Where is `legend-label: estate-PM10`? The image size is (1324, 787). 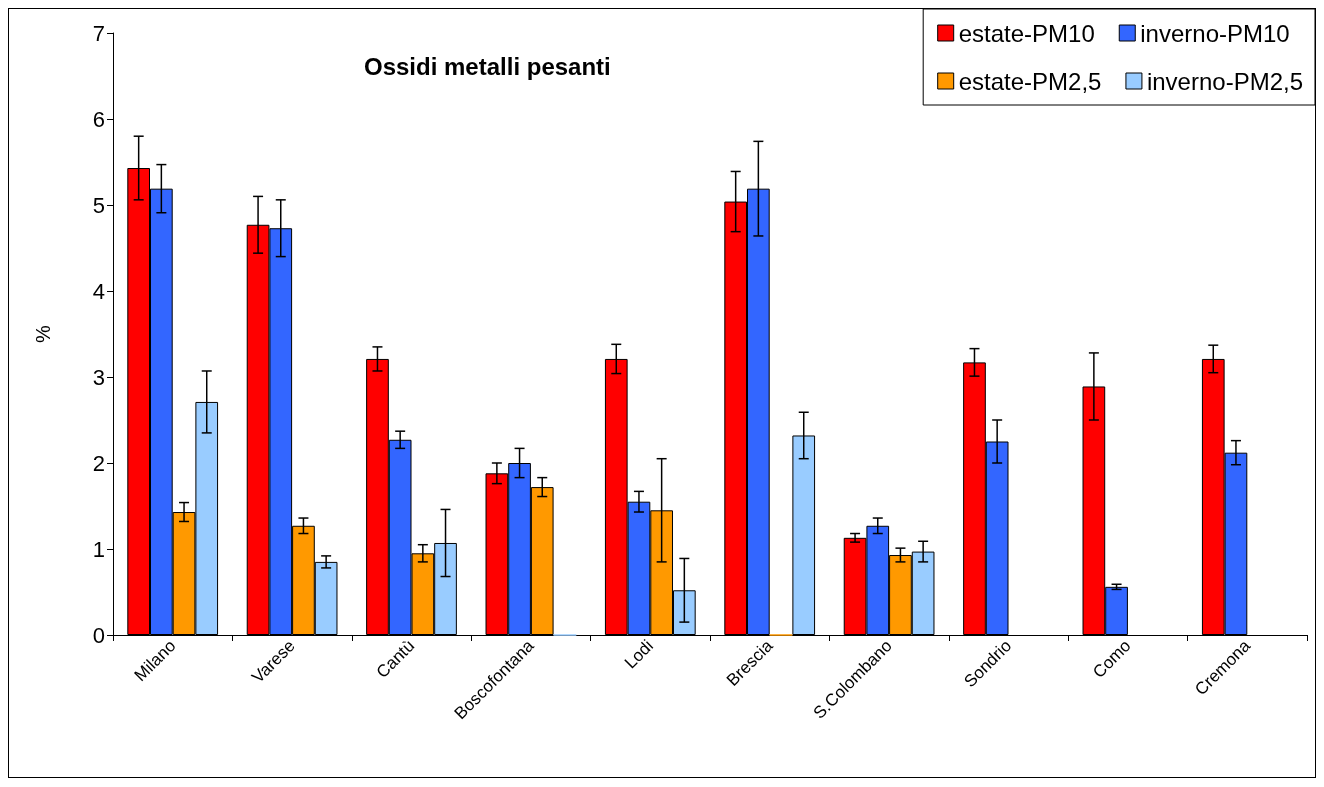
legend-label: estate-PM10 is located at coordinates (1026, 33).